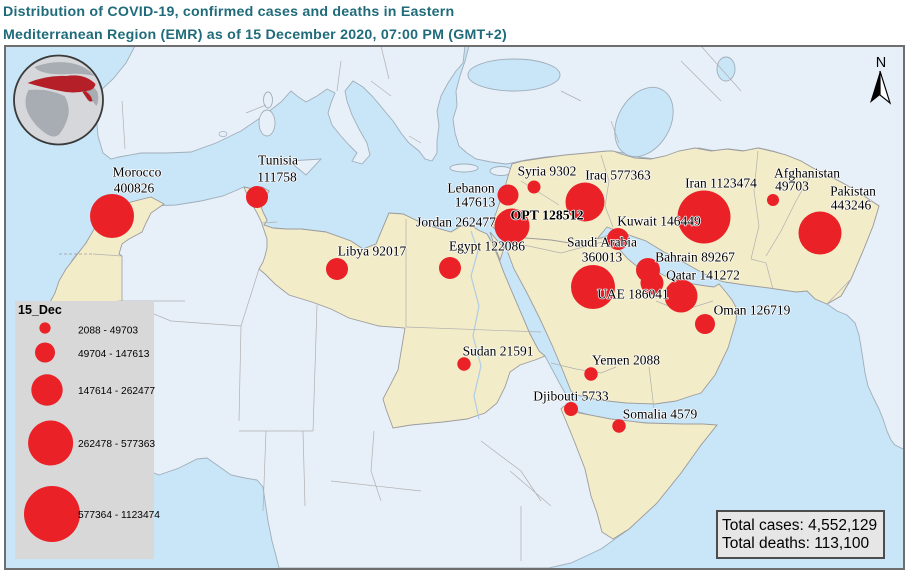 The width and height of the screenshot is (909, 573). What do you see at coordinates (547, 171) in the screenshot?
I see `svg-text: Syria 9302` at bounding box center [547, 171].